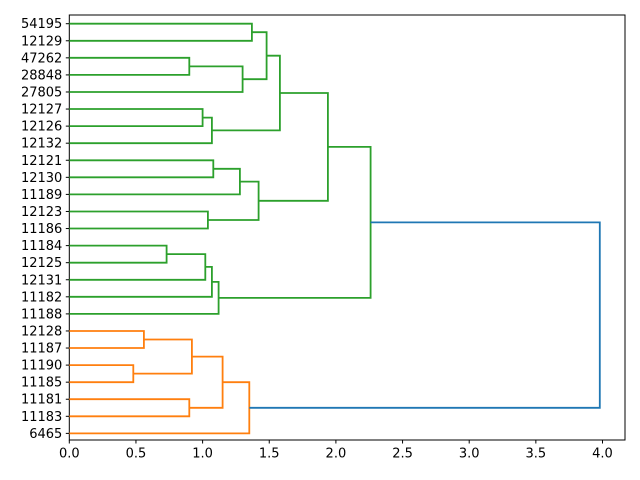 The image size is (640, 480). Describe the element at coordinates (41, 349) in the screenshot. I see `leaf-label: 11187` at that location.